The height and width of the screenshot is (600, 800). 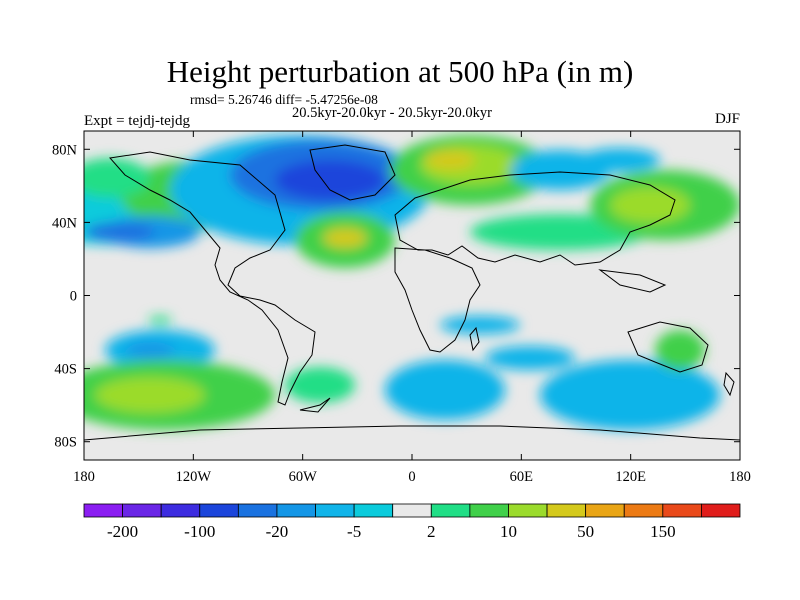 What do you see at coordinates (199, 531) in the screenshot?
I see `colorbar-label: -100` at bounding box center [199, 531].